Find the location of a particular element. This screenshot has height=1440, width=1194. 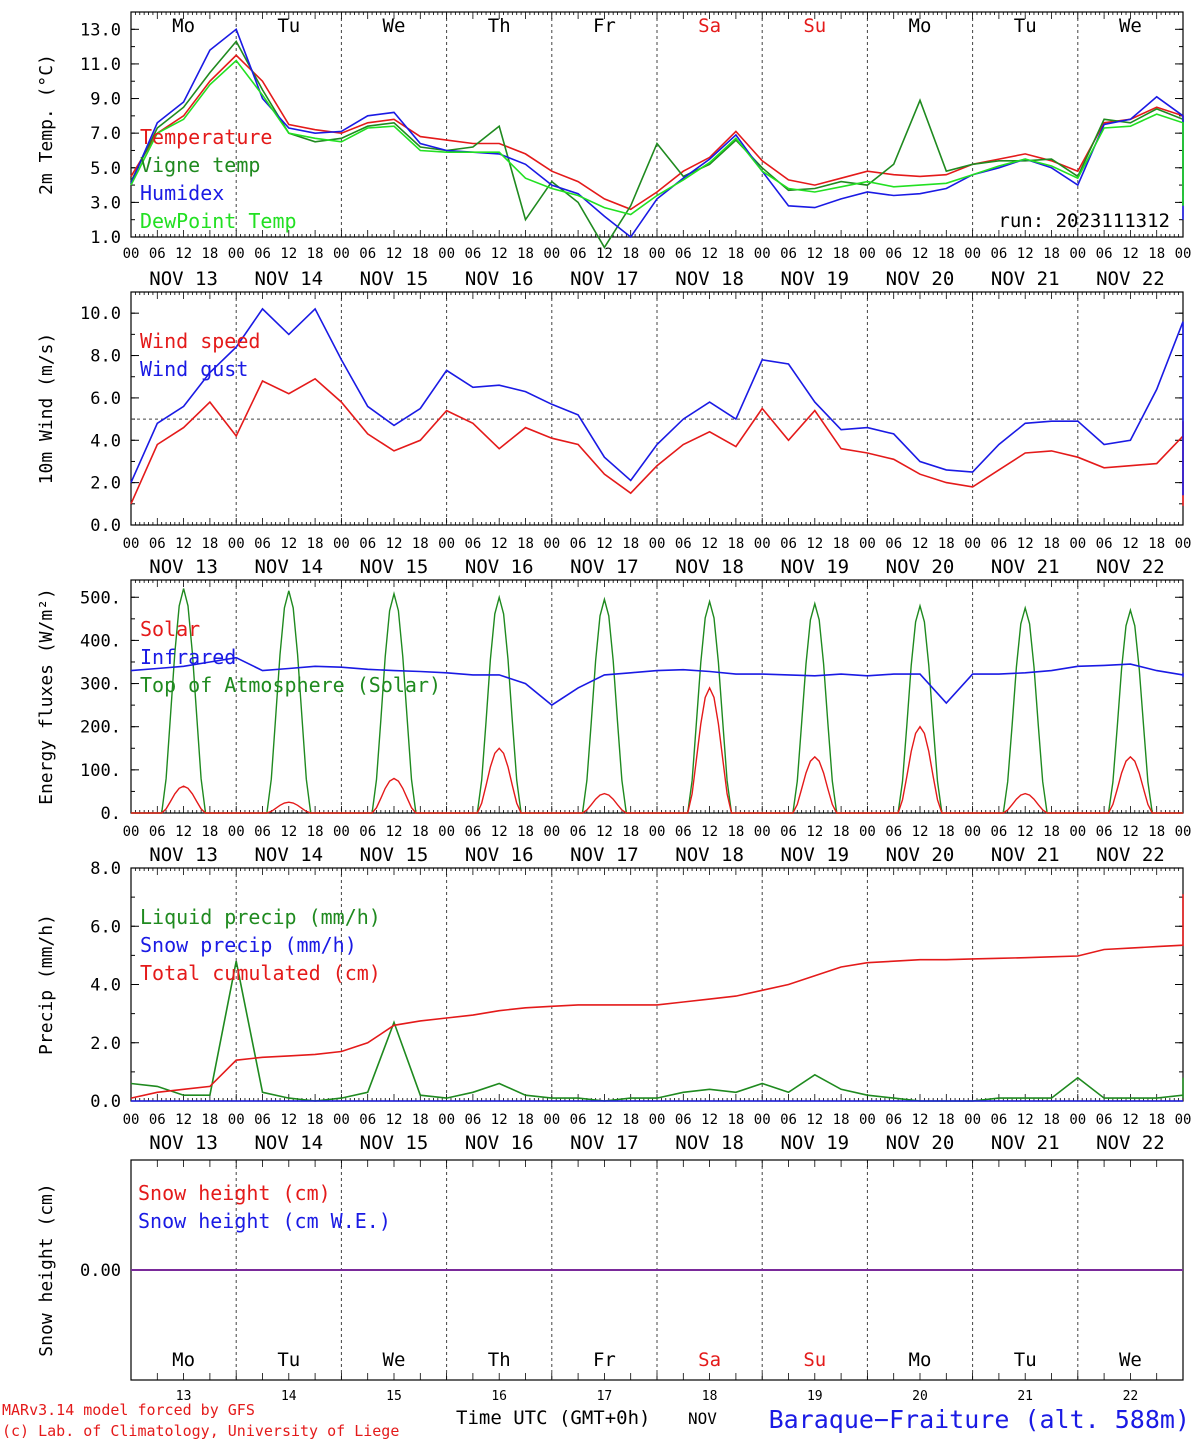

day-name: Mo is located at coordinates (920, 1360).